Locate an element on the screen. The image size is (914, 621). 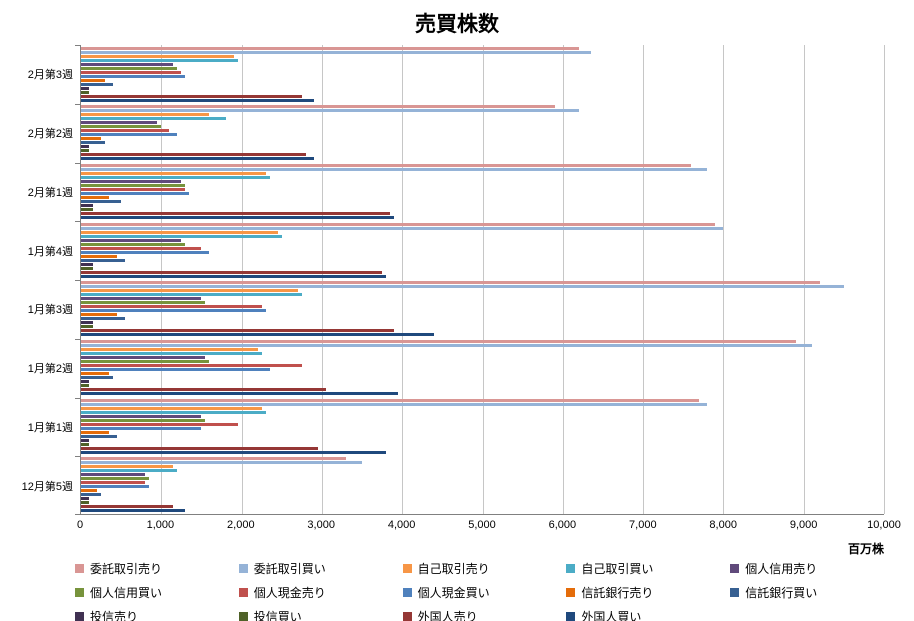
x-axis-label: 5,000 is located at coordinates (482, 525).